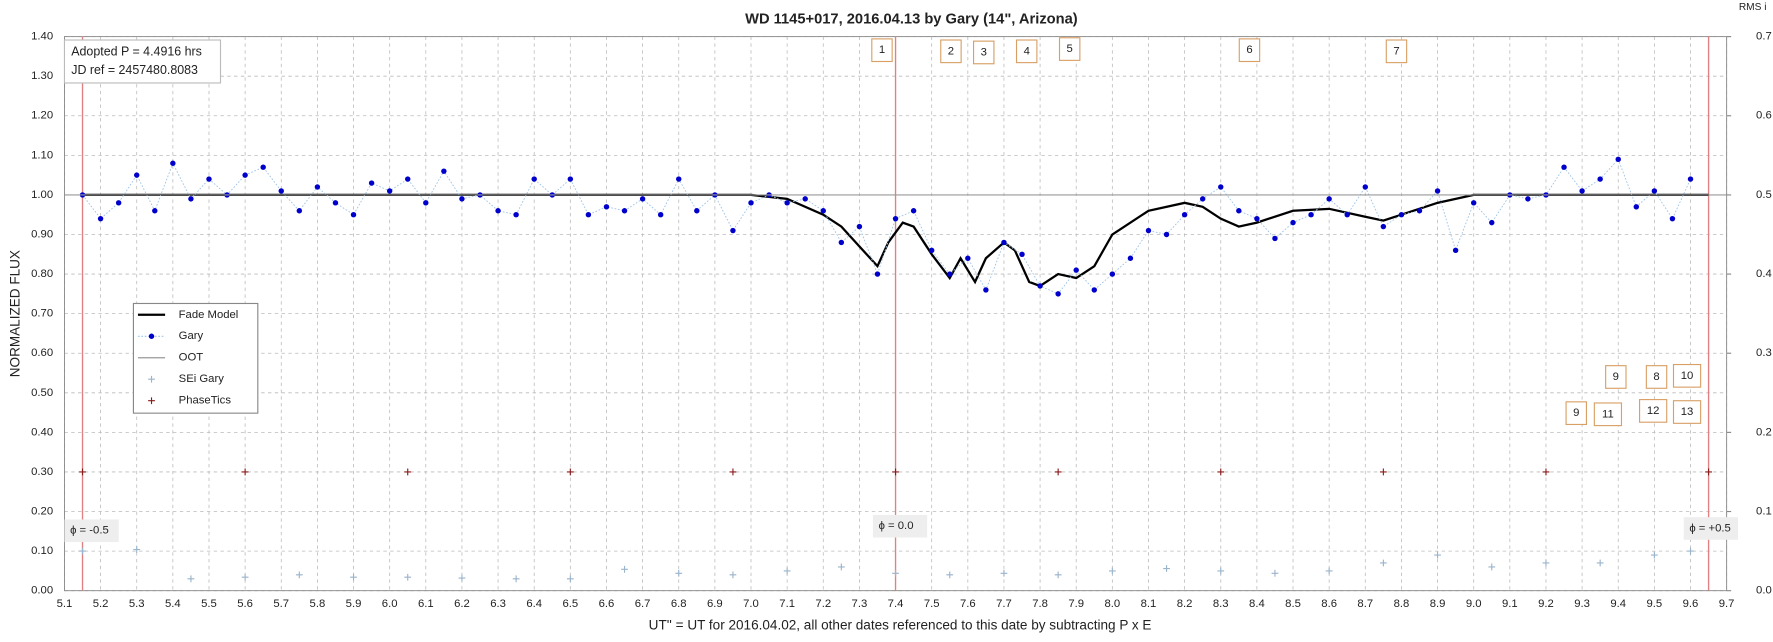 The width and height of the screenshot is (1773, 642). I want to click on info-text: Adopted P = 4.4916 hrs, so click(136, 52).